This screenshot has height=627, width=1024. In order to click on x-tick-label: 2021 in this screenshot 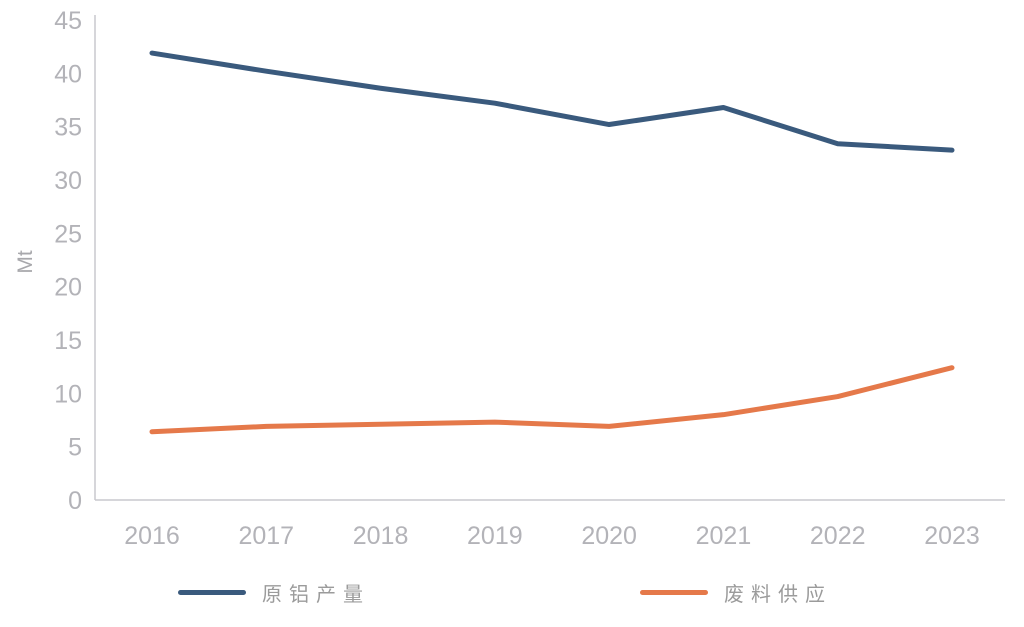, I will do `click(724, 536)`.